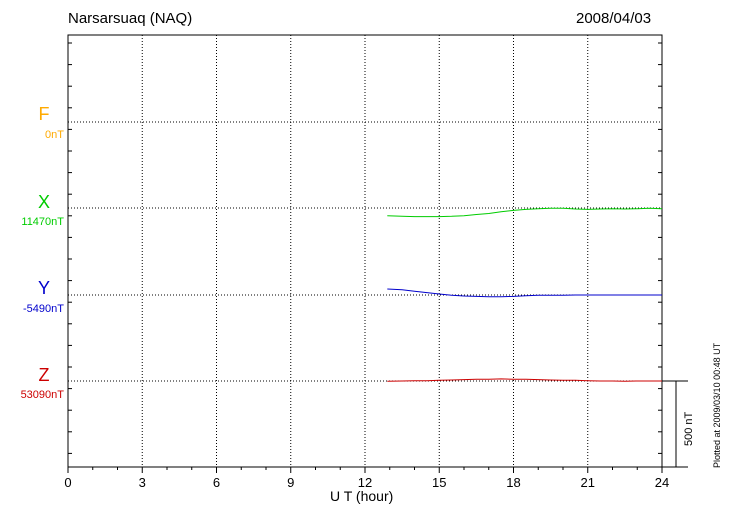 This screenshot has height=520, width=730. What do you see at coordinates (513, 482) in the screenshot?
I see `x-tick-label: 18` at bounding box center [513, 482].